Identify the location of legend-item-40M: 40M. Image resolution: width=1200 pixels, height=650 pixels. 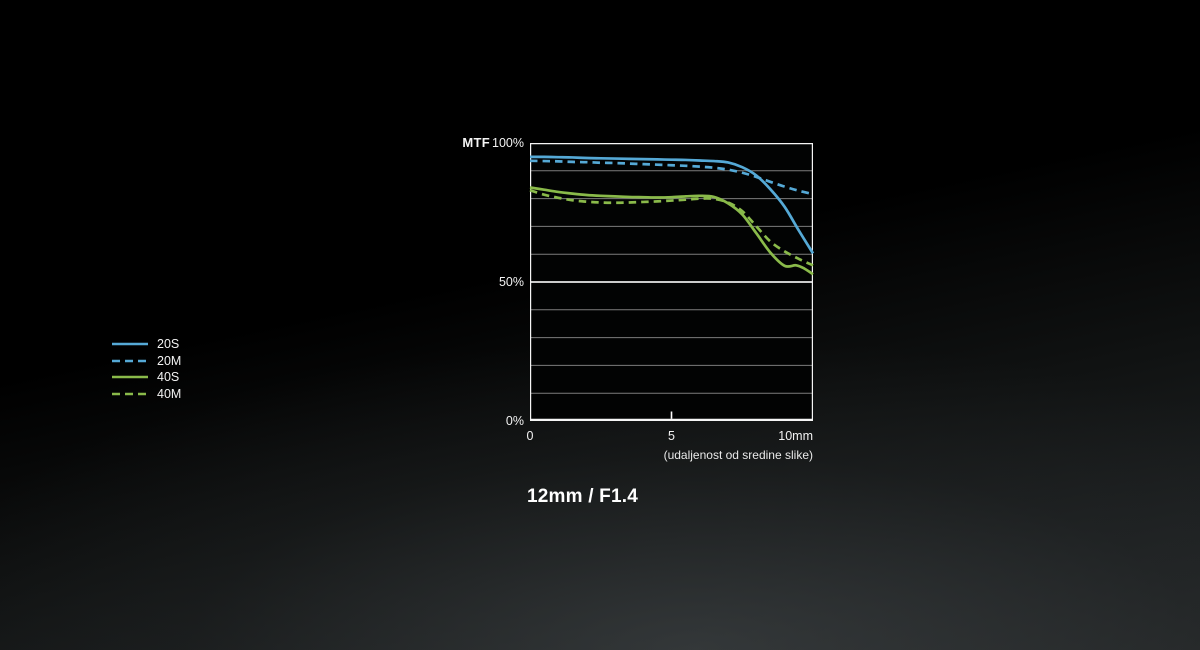
(146, 394).